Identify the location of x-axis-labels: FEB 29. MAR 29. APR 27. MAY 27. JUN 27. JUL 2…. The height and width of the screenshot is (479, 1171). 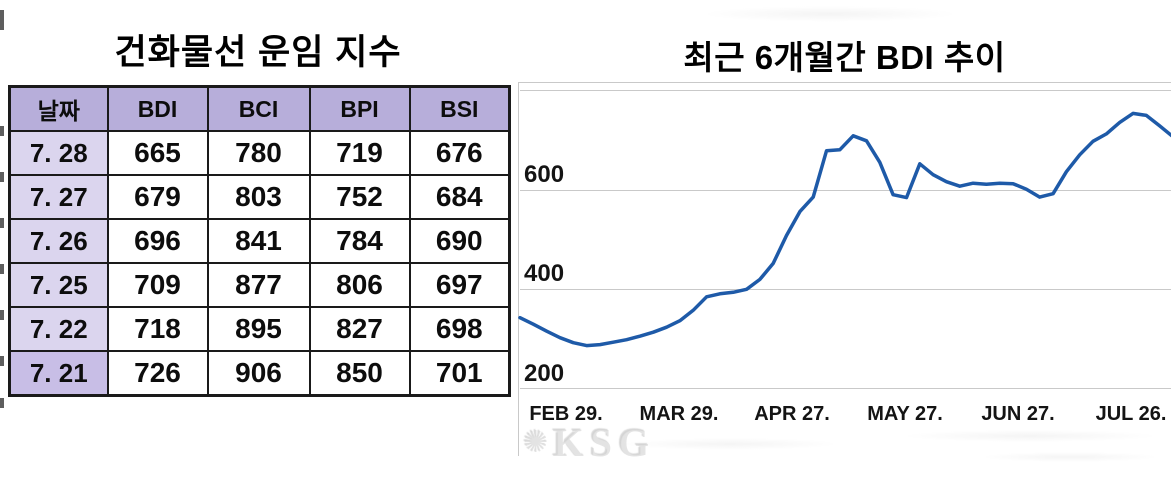
(845, 416).